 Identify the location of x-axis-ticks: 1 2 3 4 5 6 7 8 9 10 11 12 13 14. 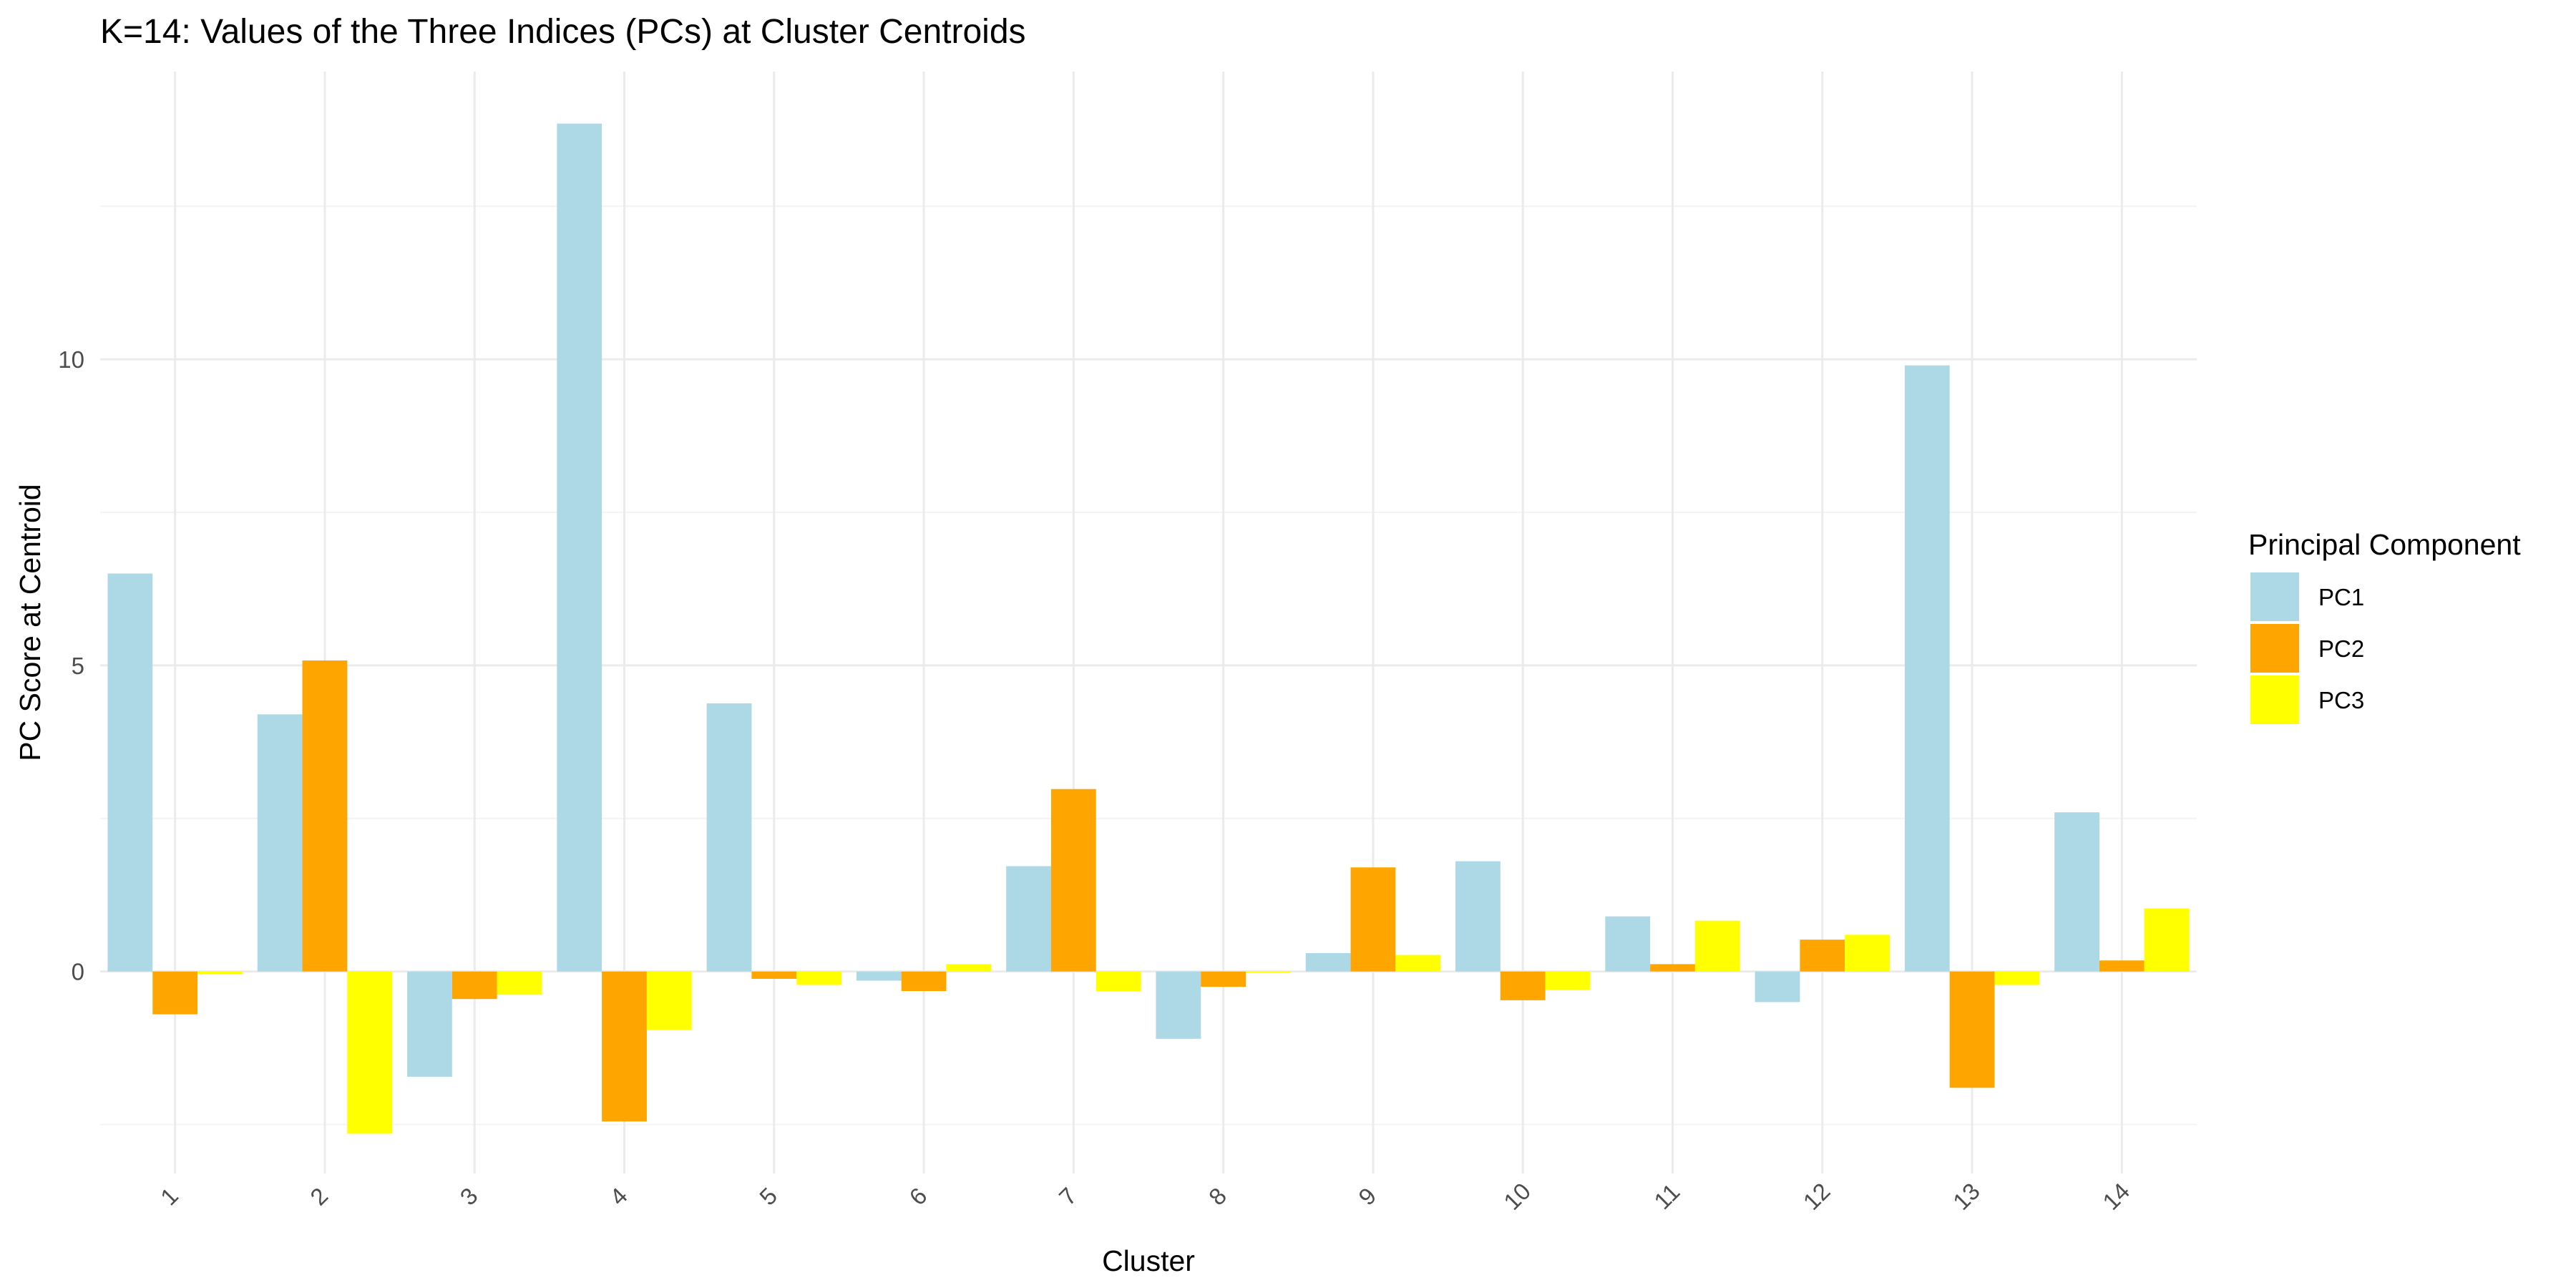
(1145, 1196).